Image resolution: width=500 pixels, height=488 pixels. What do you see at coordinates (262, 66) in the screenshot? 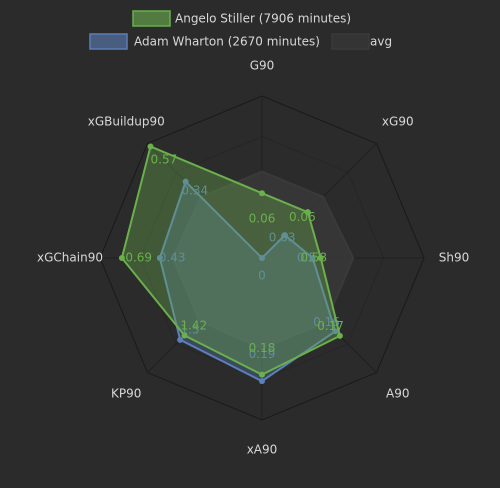
I see `axis-label: G90` at bounding box center [262, 66].